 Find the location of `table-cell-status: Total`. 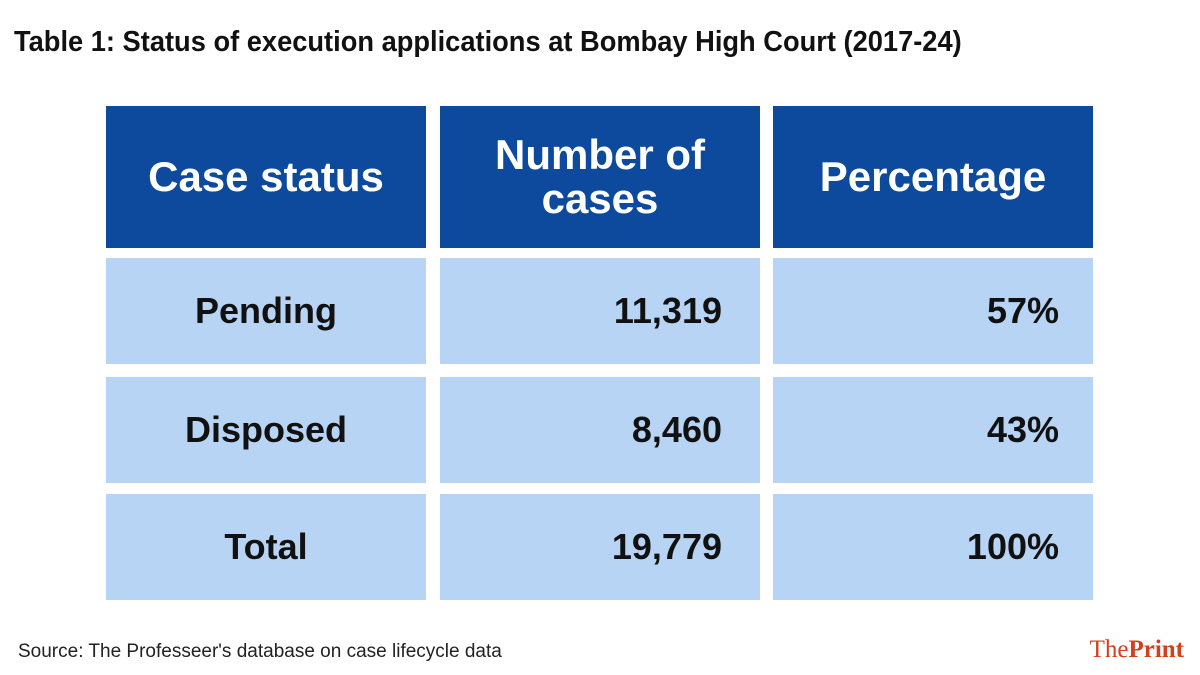

table-cell-status: Total is located at coordinates (266, 547).